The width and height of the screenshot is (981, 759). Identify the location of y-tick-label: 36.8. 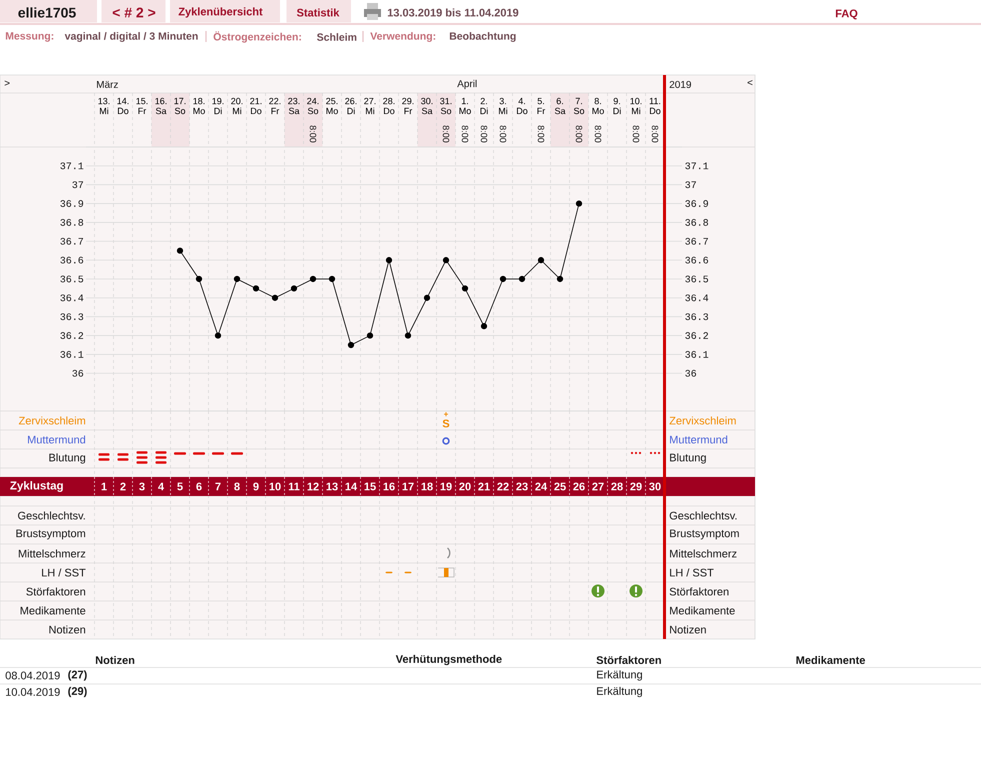
(72, 222).